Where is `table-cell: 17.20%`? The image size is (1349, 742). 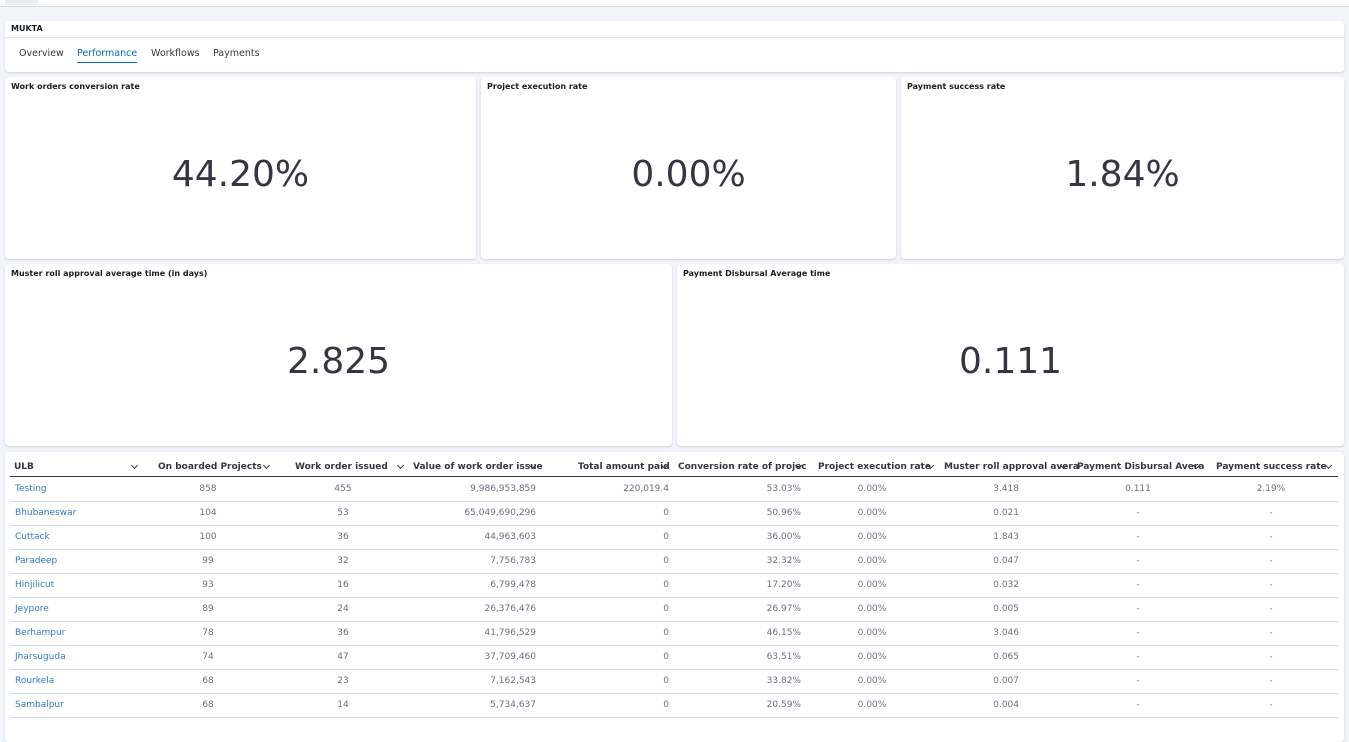
table-cell: 17.20% is located at coordinates (783, 585).